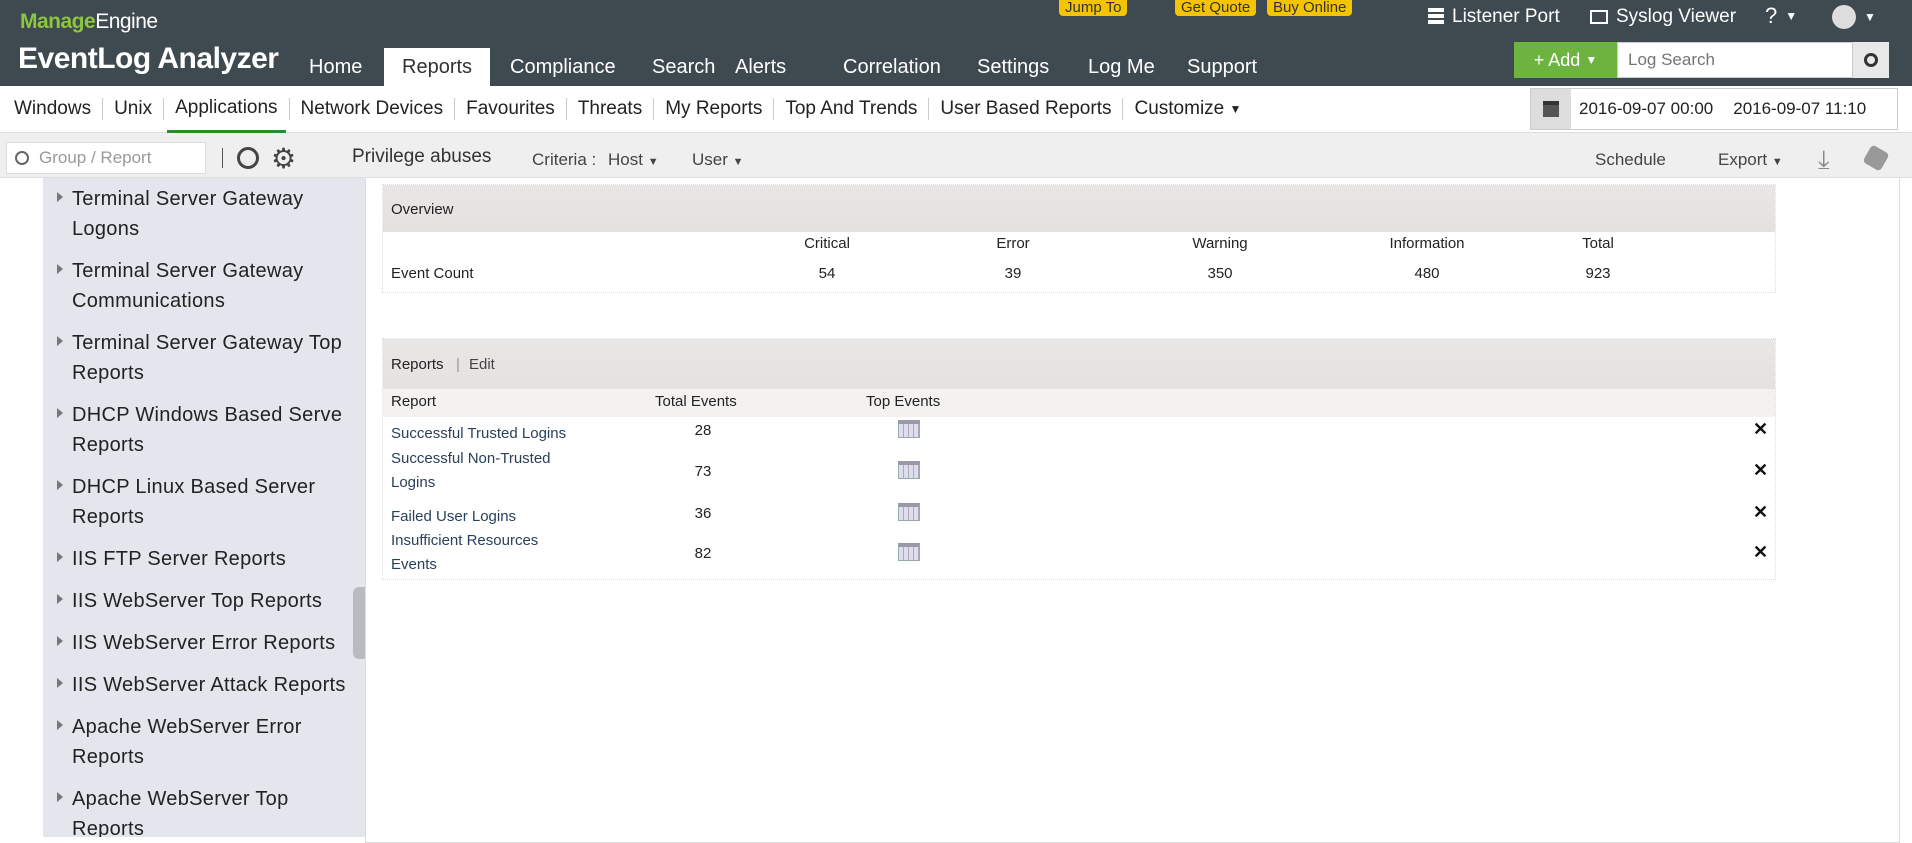 This screenshot has width=1912, height=843. I want to click on subnav-tab-my-reports: My Reports, so click(714, 108).